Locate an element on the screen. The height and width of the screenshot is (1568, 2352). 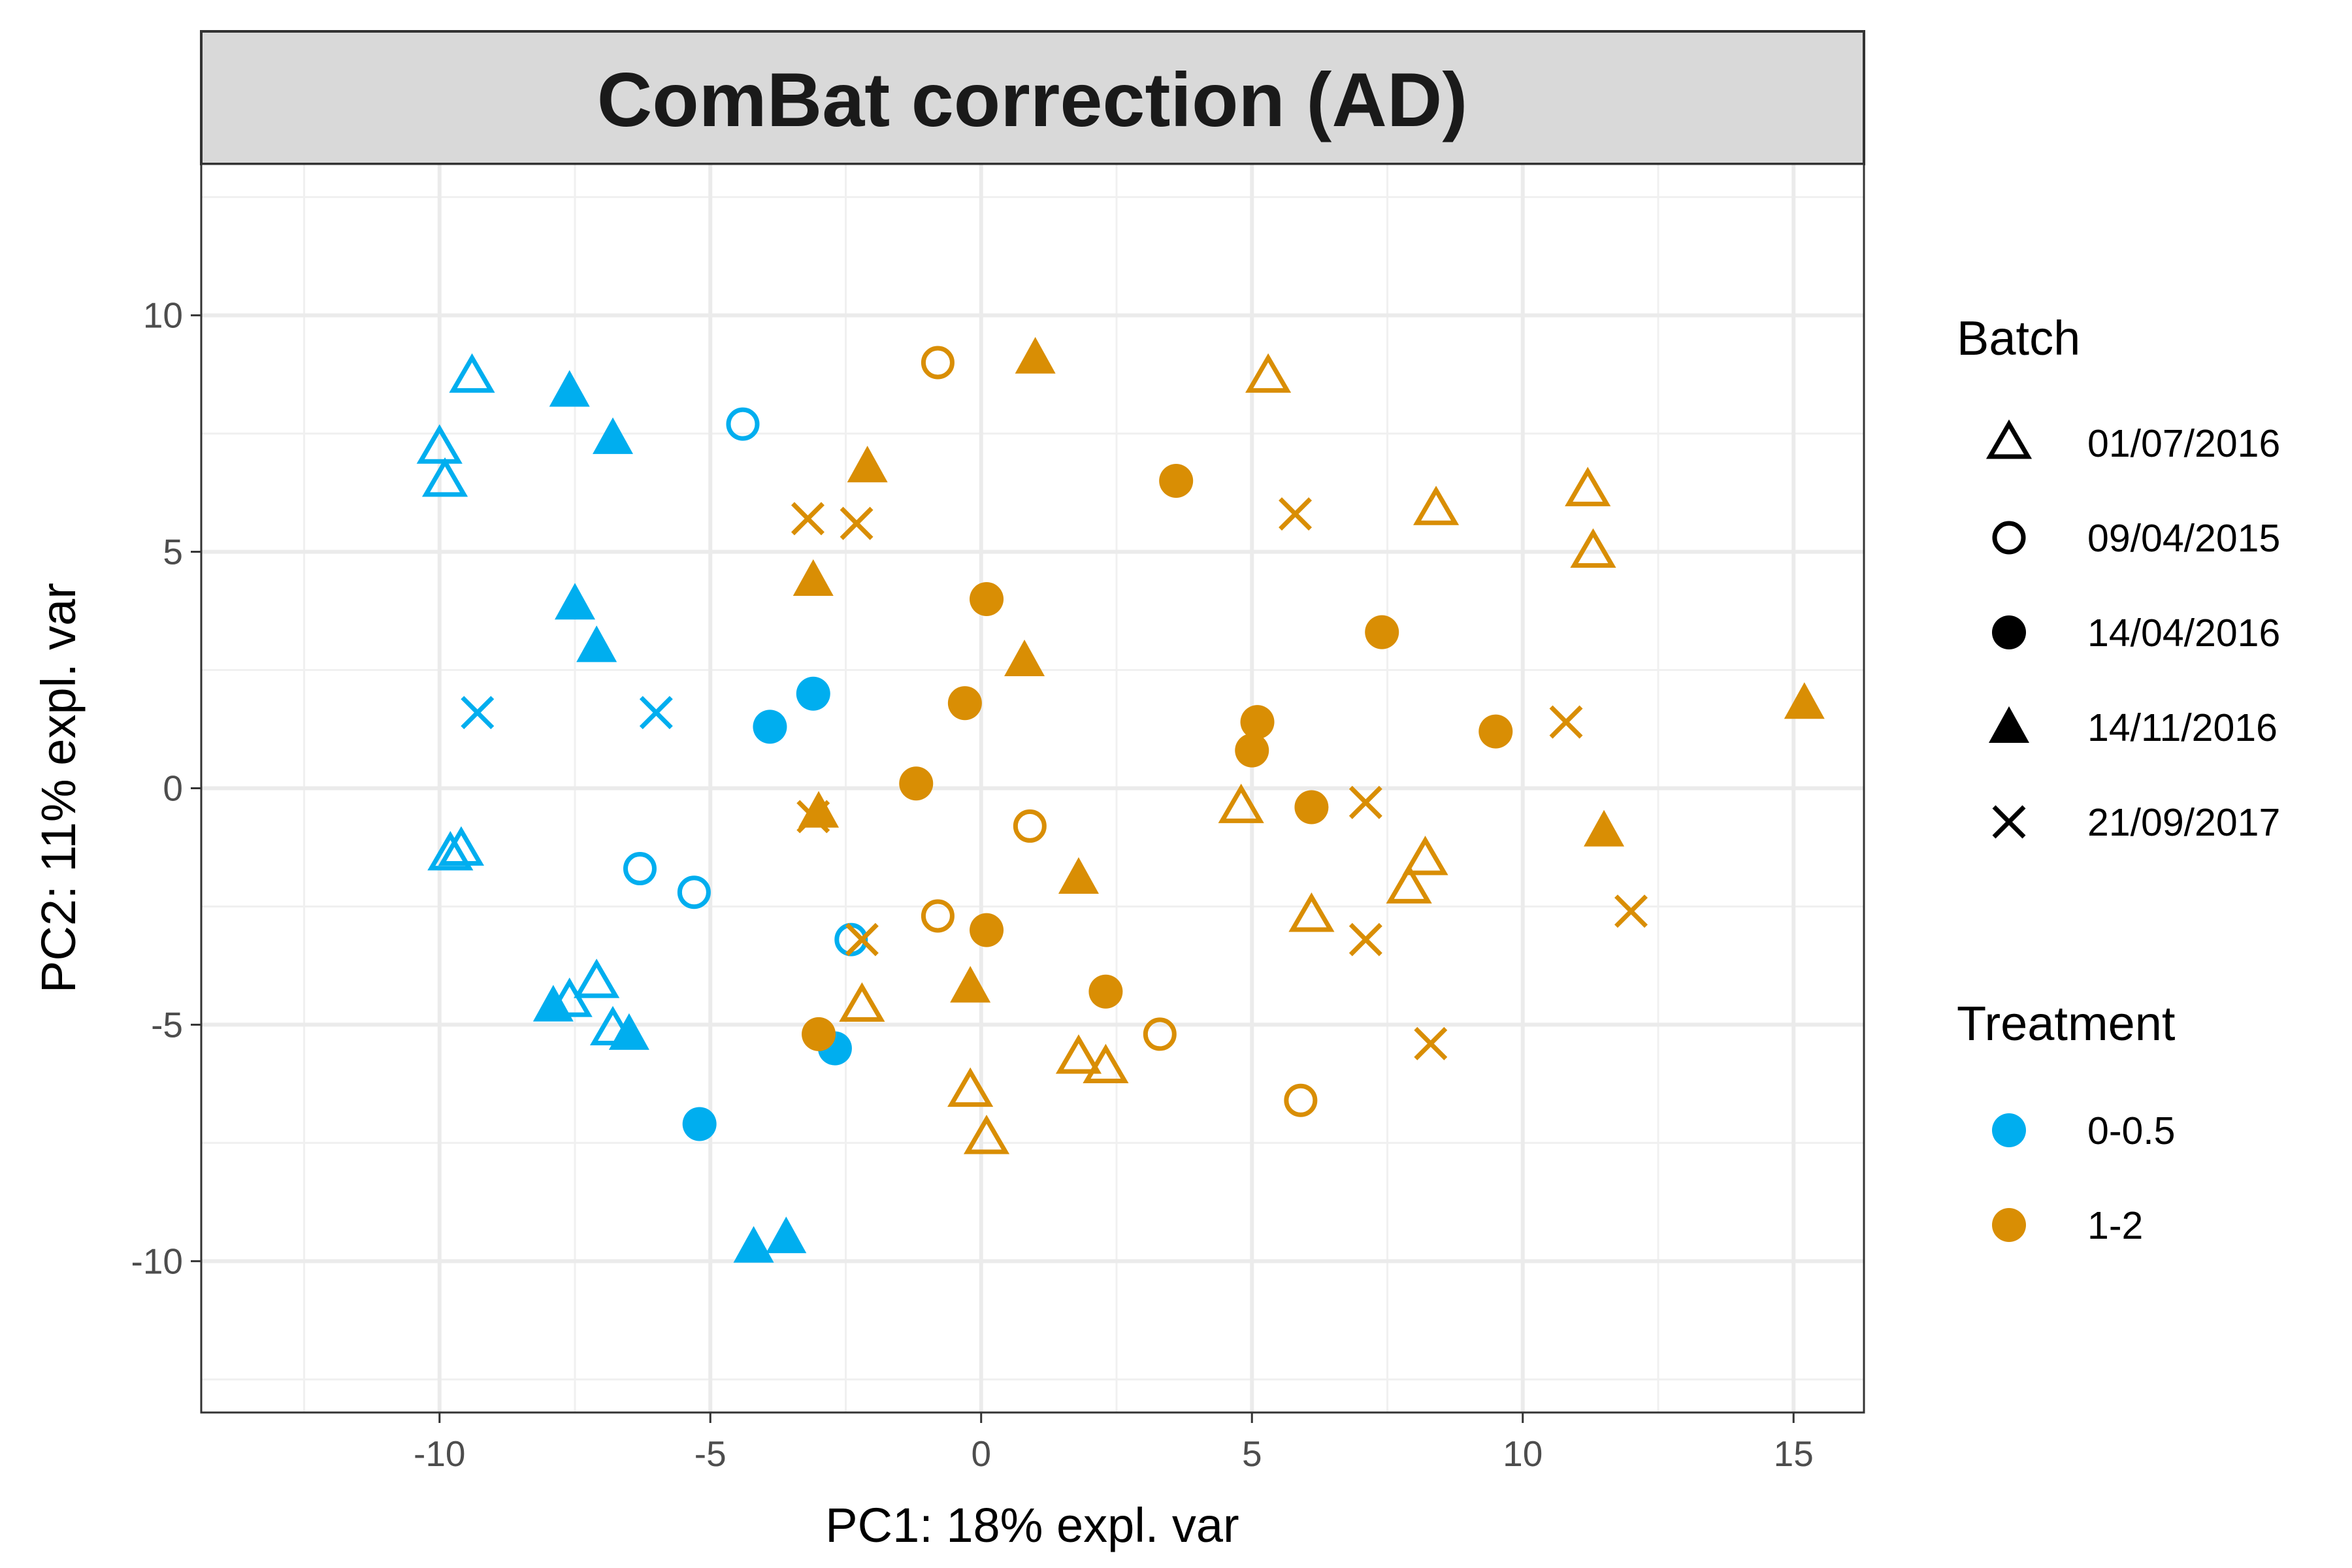
x-tick-label: 10 is located at coordinates (1523, 1453).